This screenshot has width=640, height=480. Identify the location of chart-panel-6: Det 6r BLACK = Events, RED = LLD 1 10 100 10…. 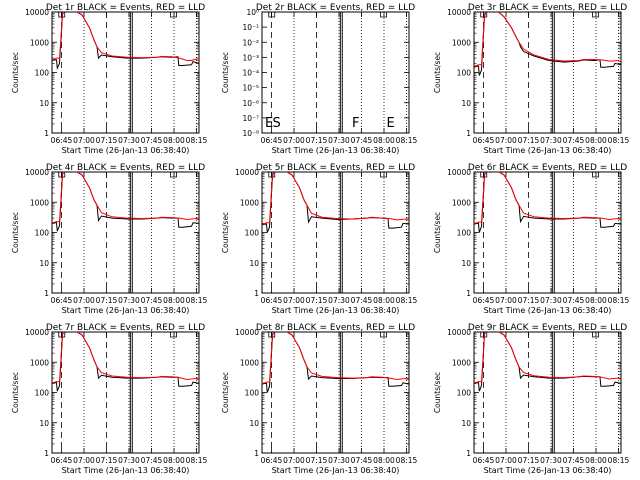
(531, 239).